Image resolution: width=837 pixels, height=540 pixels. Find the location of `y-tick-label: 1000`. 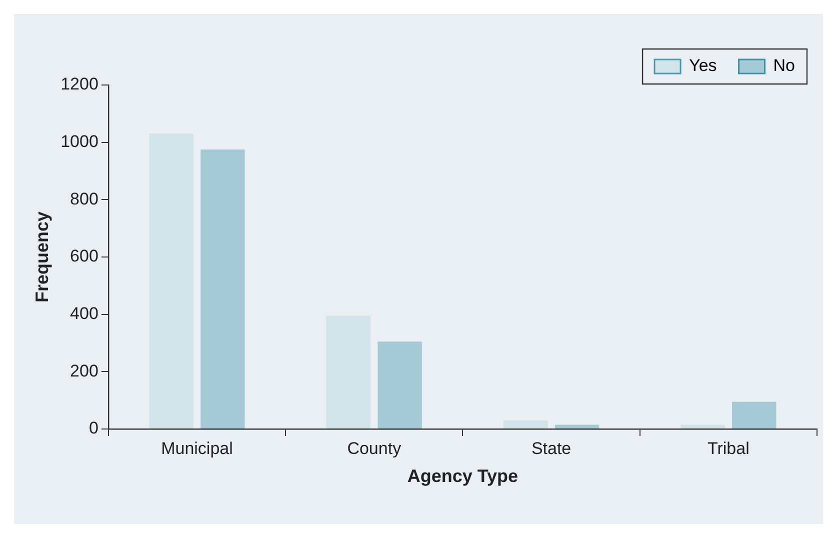

y-tick-label: 1000 is located at coordinates (79, 142).